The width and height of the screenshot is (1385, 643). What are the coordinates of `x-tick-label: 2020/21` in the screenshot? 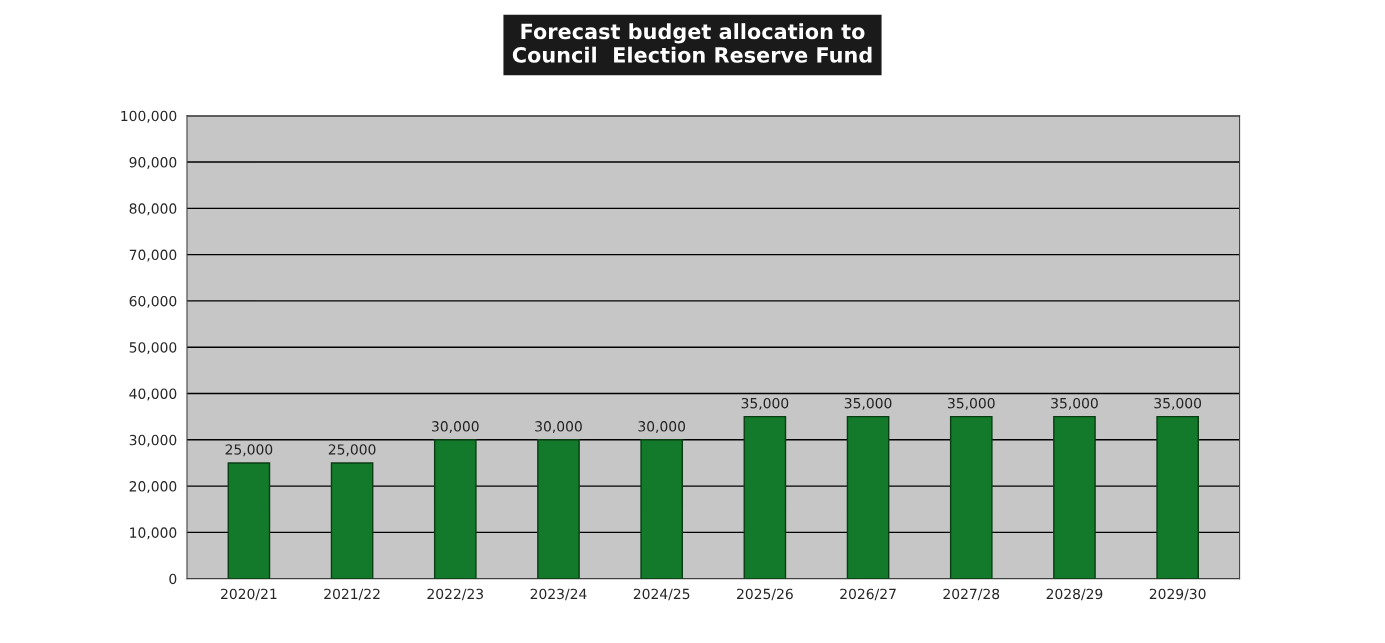 It's located at (249, 594).